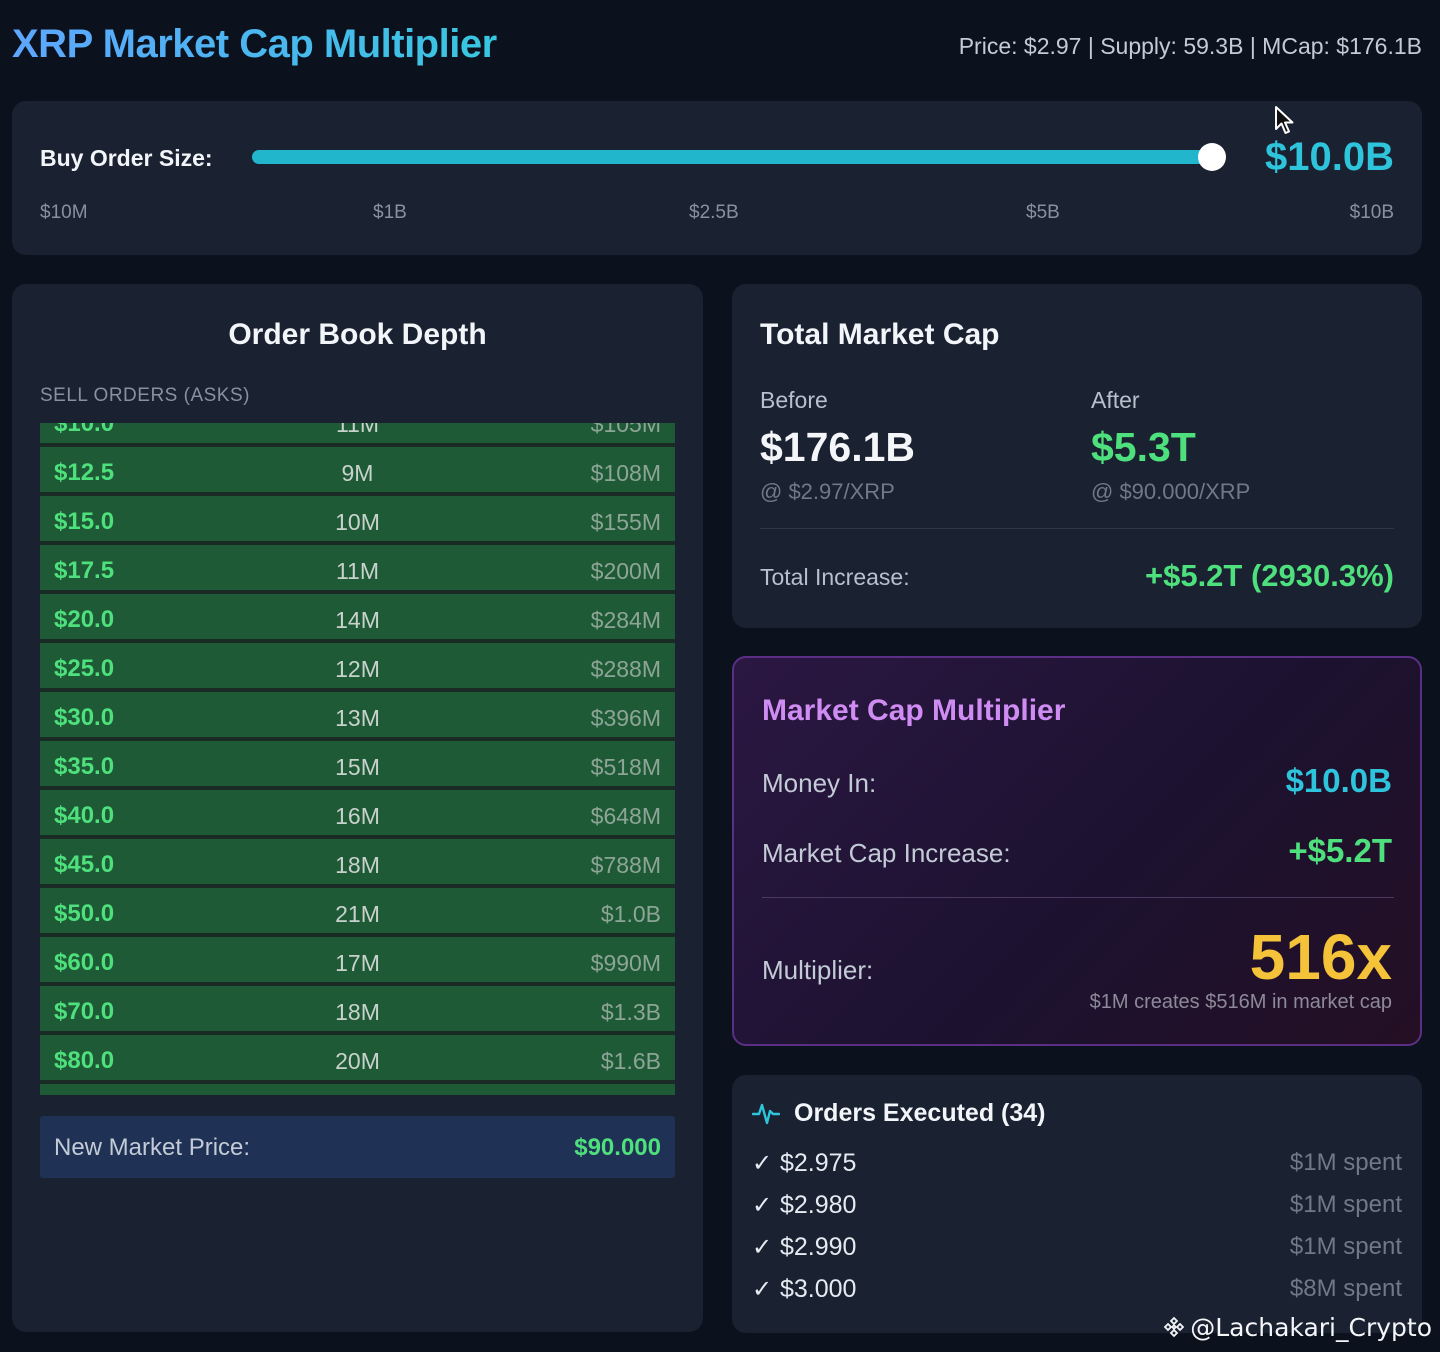 This screenshot has width=1440, height=1352. What do you see at coordinates (1329, 157) in the screenshot?
I see `buy-order-size-value: $10.0B` at bounding box center [1329, 157].